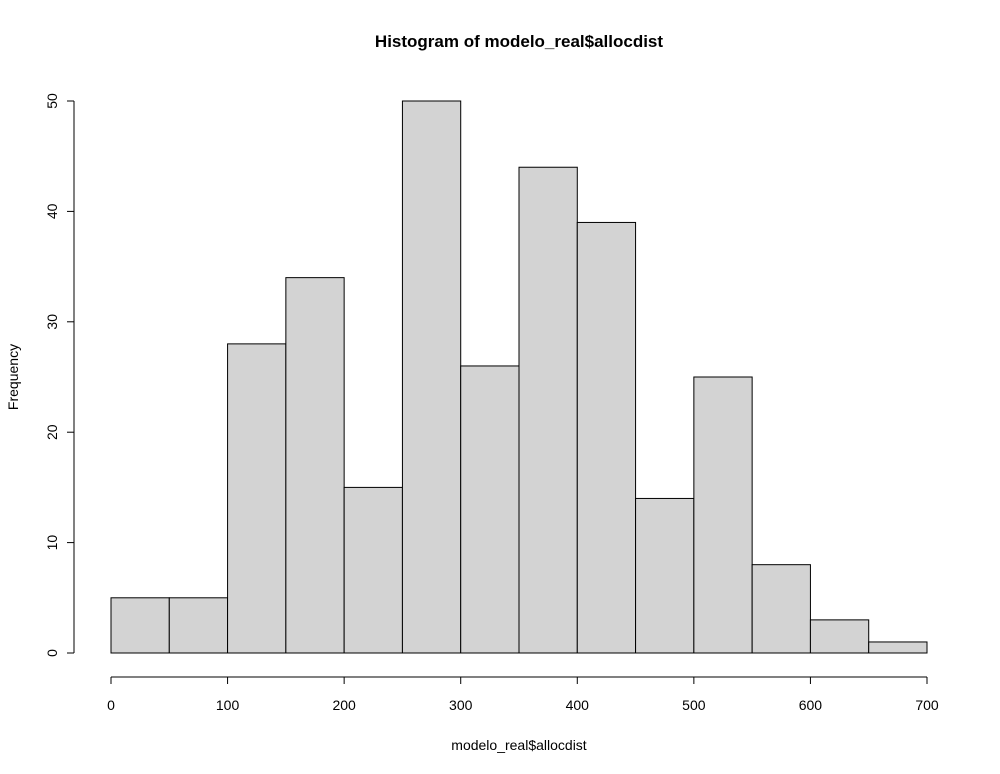  Describe the element at coordinates (519, 745) in the screenshot. I see `x-axis-label: modelo_real$allocdist` at that location.